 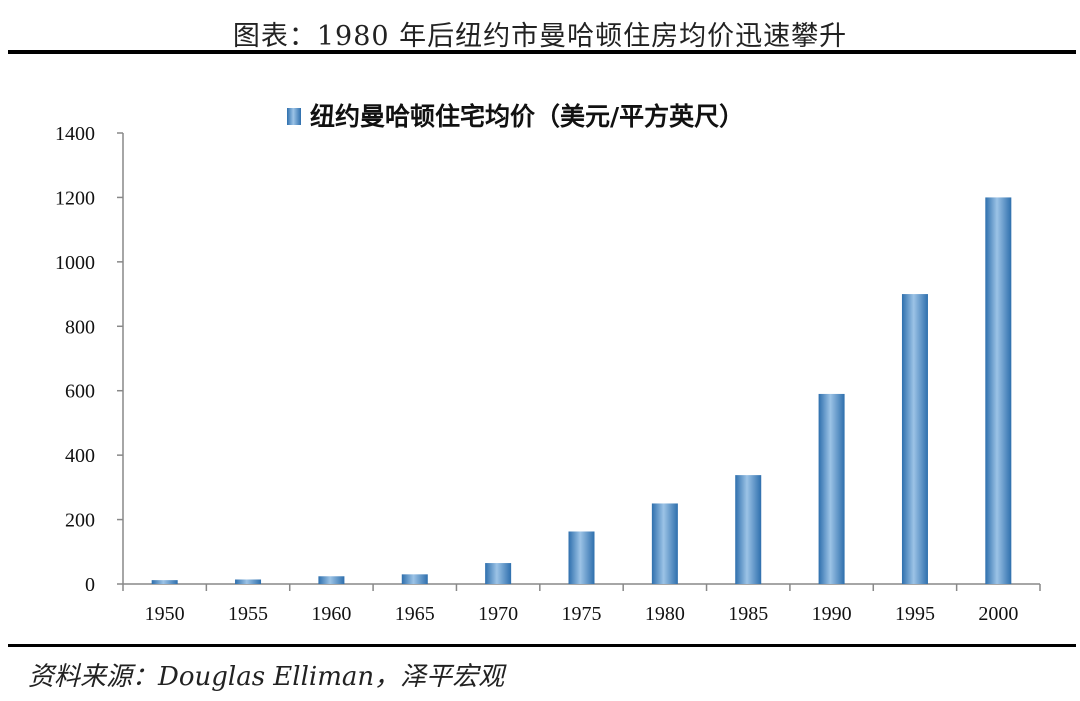 I want to click on x-tick-label: 1960, so click(x=331, y=614).